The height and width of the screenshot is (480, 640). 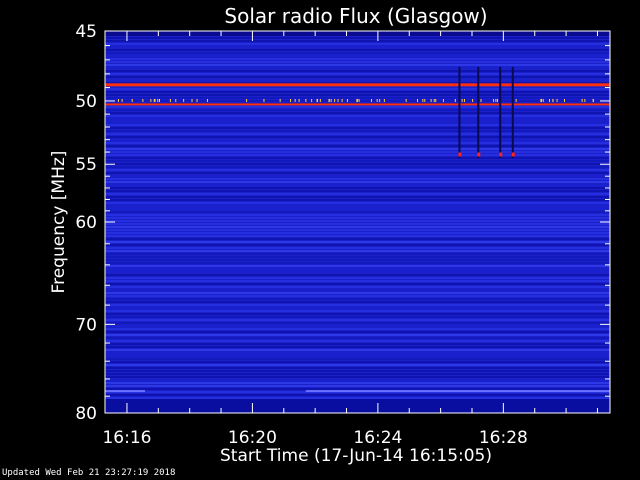 I want to click on x-axis-label: Start Time (17-Jun-14 16:15:05), so click(x=356, y=456).